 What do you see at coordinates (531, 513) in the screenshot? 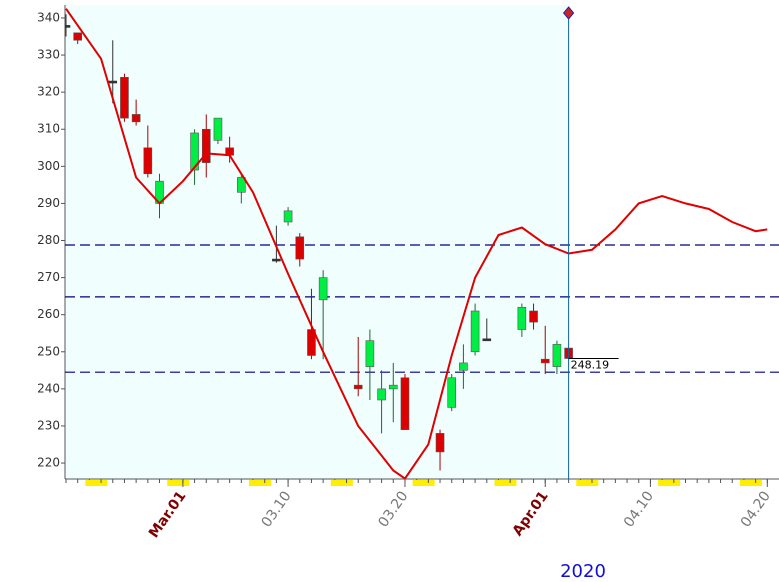
I see `x-tick-label: Apr.01` at bounding box center [531, 513].